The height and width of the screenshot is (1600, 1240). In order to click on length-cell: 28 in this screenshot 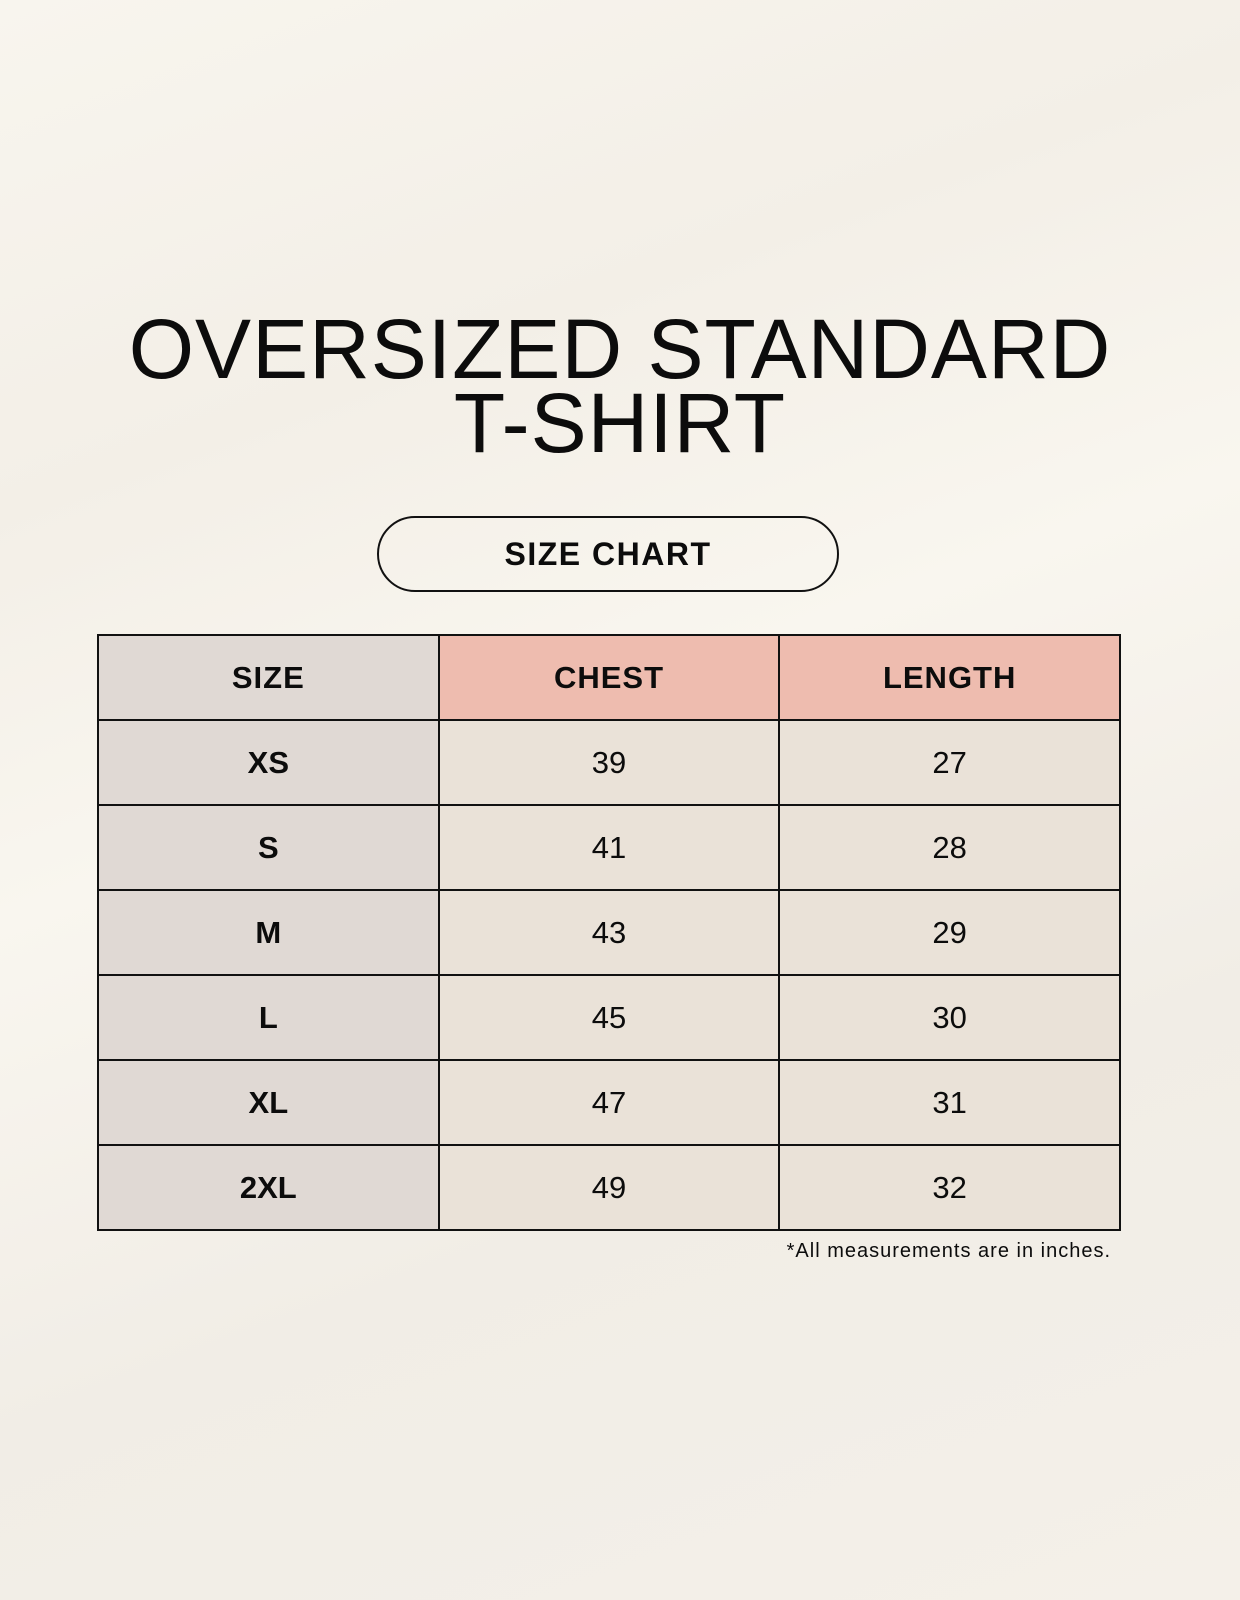, I will do `click(949, 847)`.